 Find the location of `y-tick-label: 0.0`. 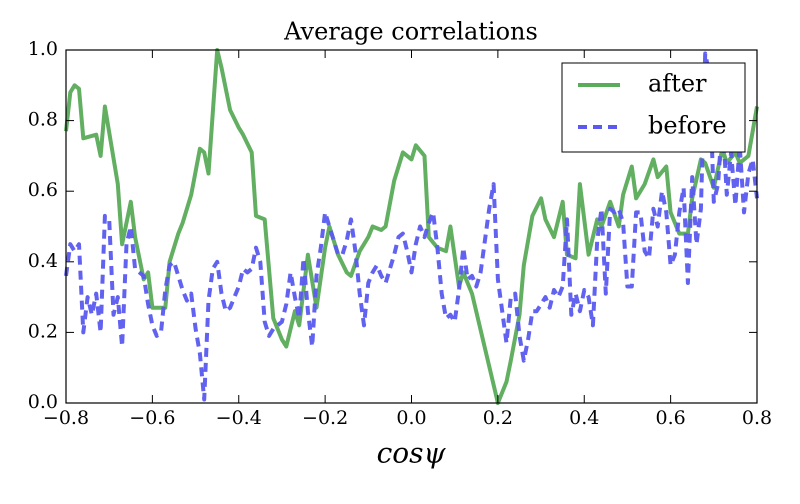

y-tick-label: 0.0 is located at coordinates (43, 402).